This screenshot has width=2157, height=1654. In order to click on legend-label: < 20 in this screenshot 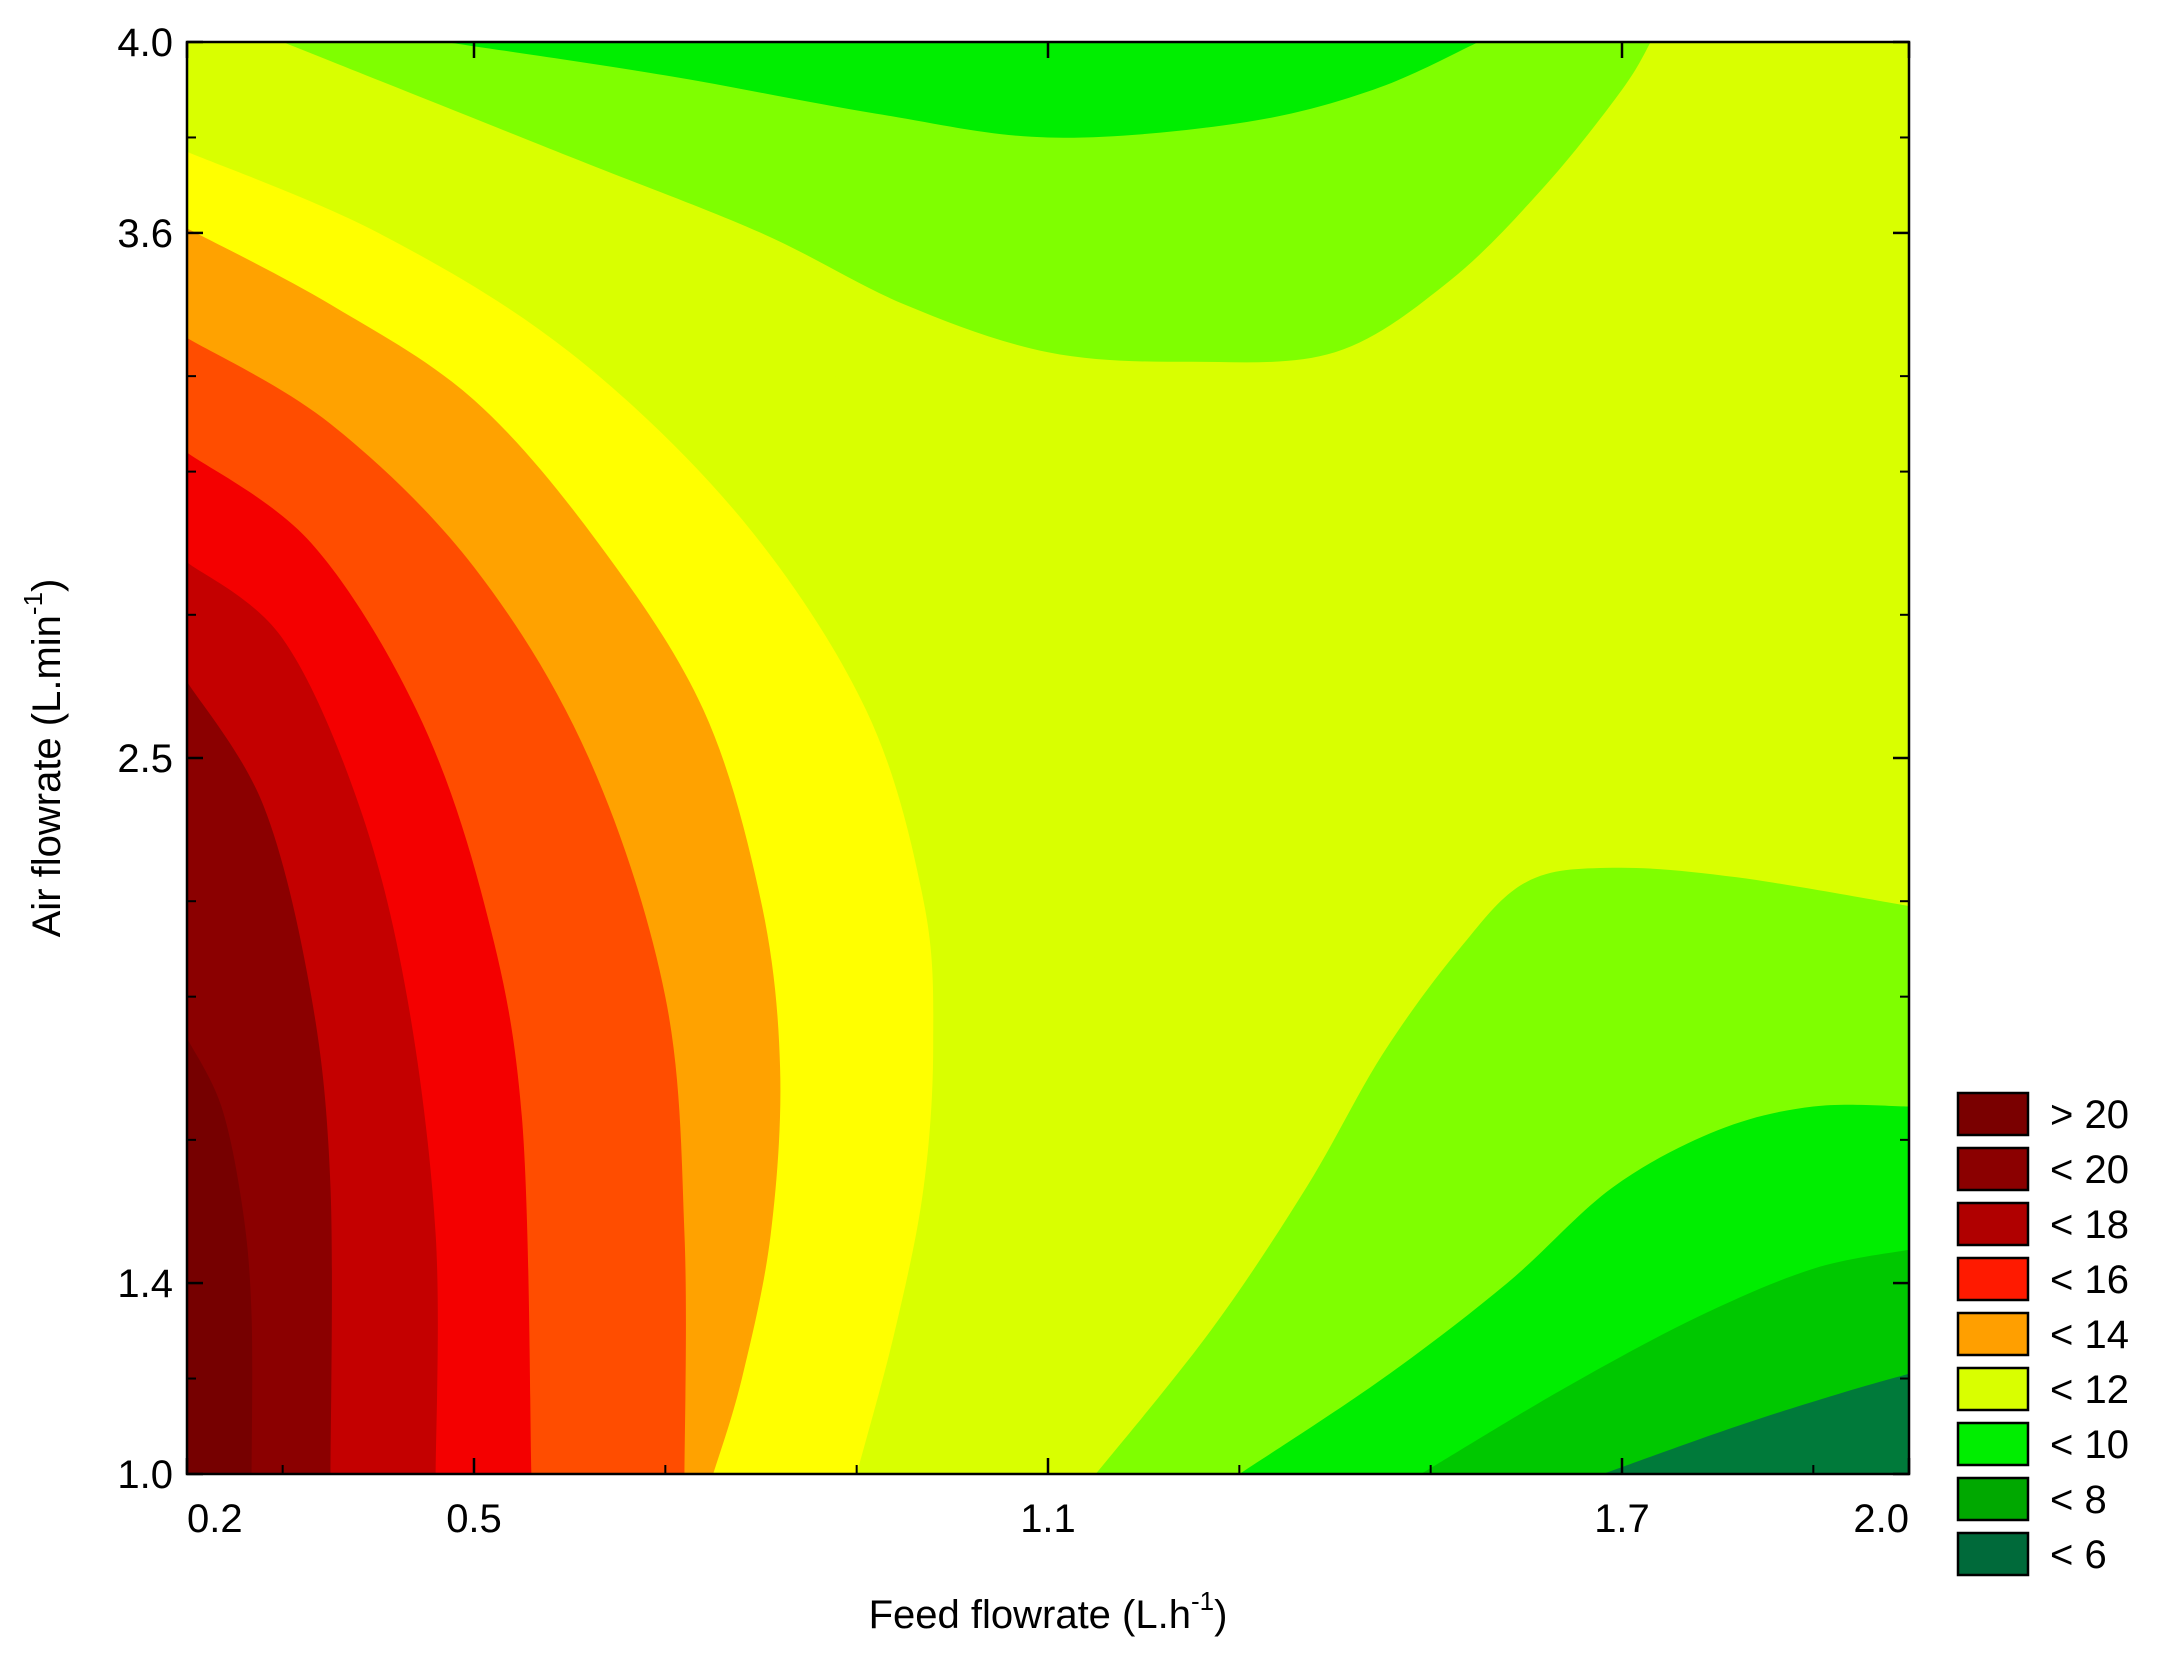, I will do `click(2089, 1170)`.